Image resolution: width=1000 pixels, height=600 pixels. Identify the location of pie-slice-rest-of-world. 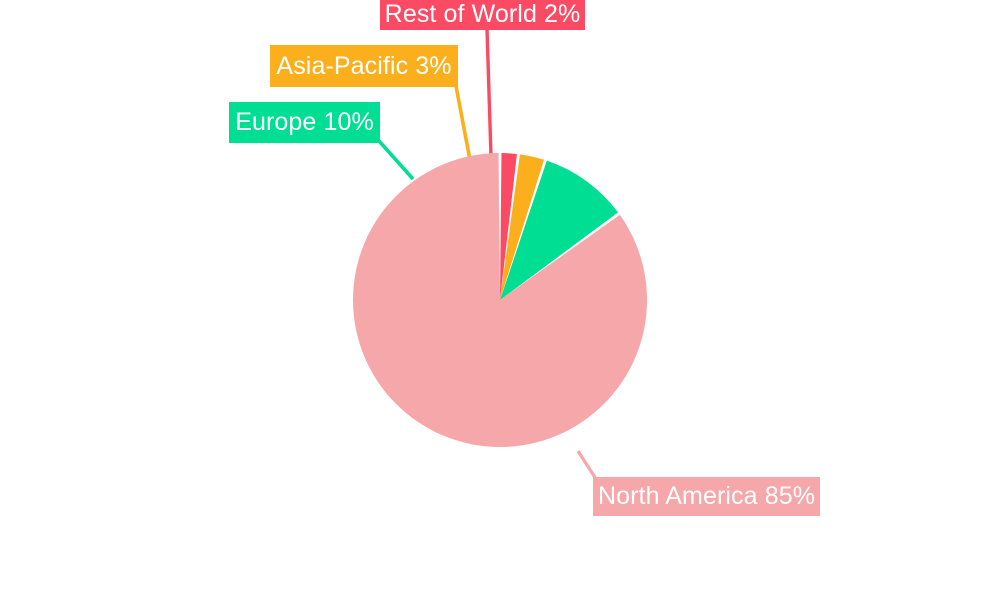
(508, 226).